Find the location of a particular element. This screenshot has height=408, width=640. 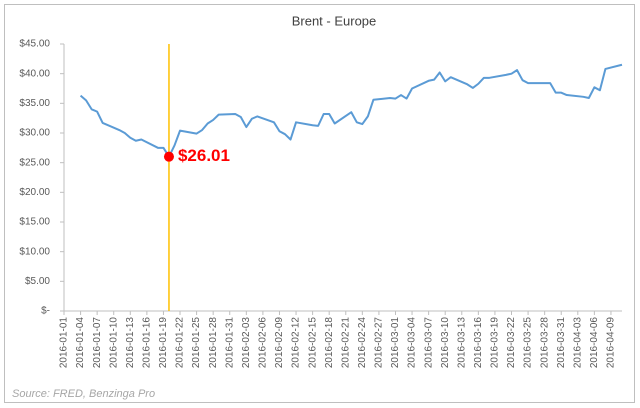

y-tick-label: $- is located at coordinates (45, 311).